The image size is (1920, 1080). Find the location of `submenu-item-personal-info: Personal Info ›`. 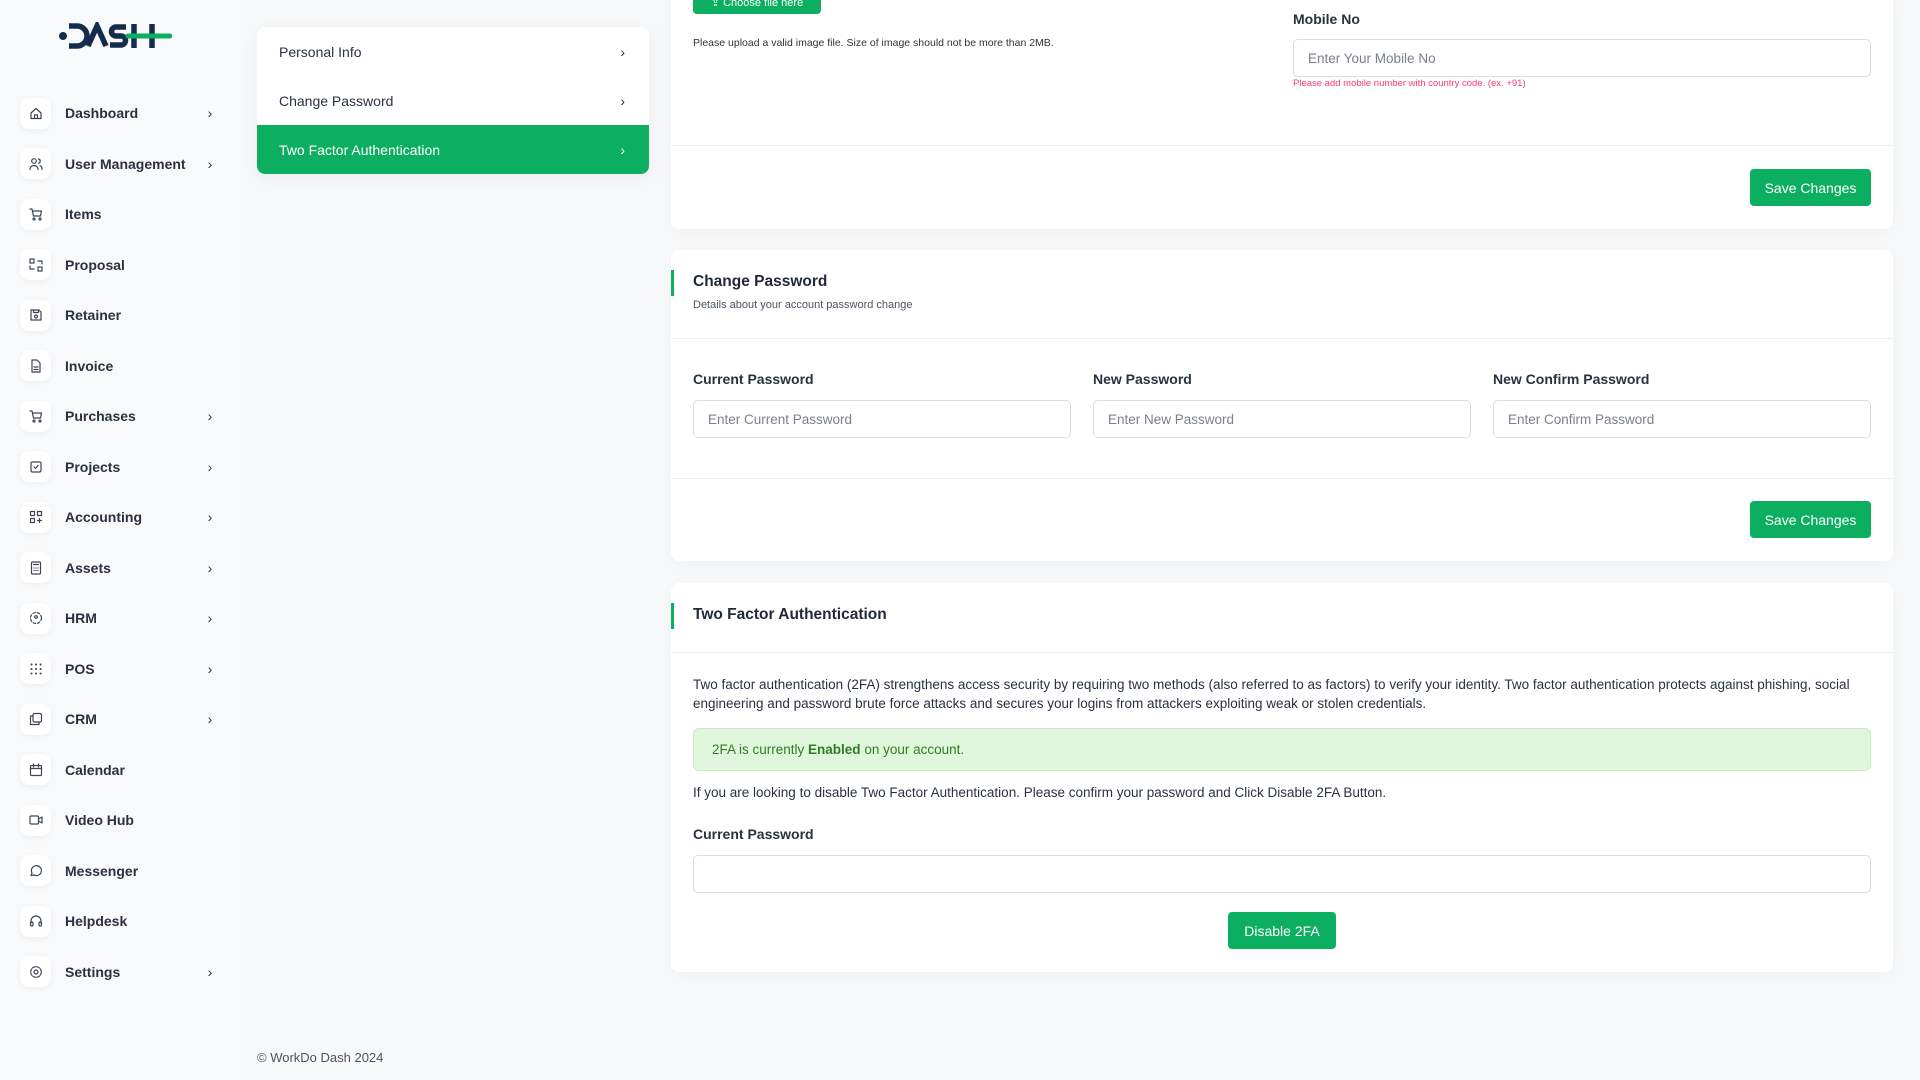

submenu-item-personal-info: Personal Info › is located at coordinates (453, 51).